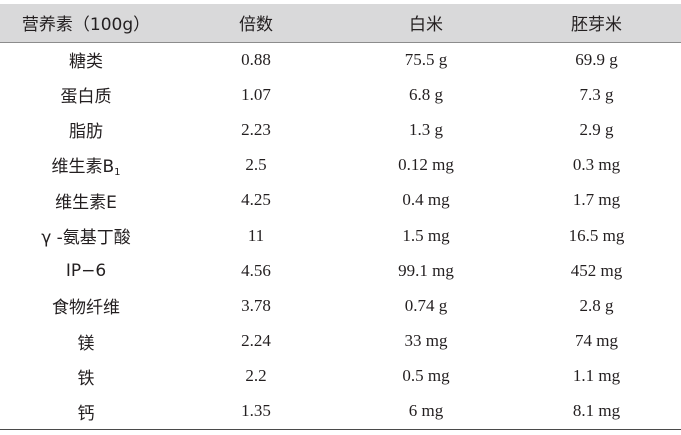 This screenshot has height=435, width=681. I want to click on germ-rice-cell: 8.1 mg, so click(596, 411).